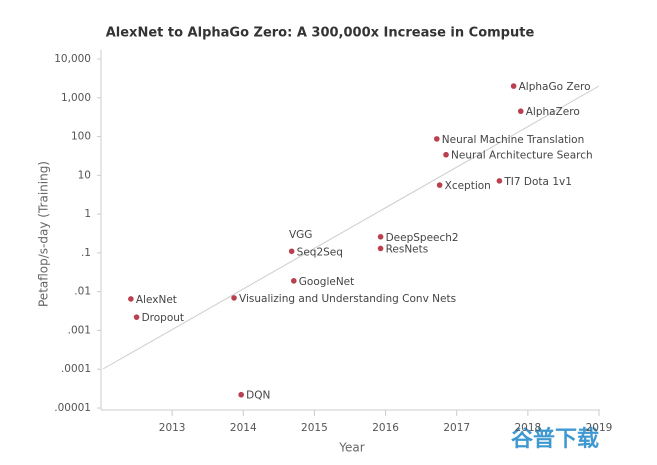  I want to click on point-label: GoogleNet, so click(326, 282).